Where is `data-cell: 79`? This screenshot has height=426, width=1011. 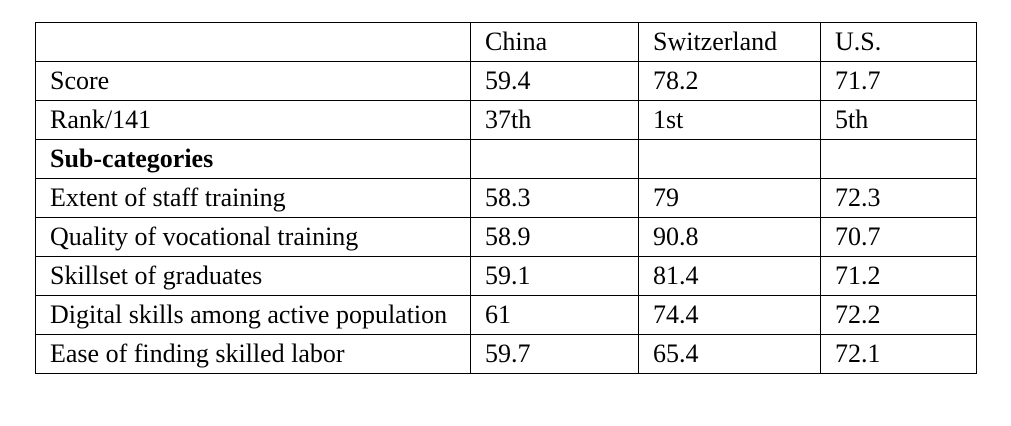
data-cell: 79 is located at coordinates (729, 198).